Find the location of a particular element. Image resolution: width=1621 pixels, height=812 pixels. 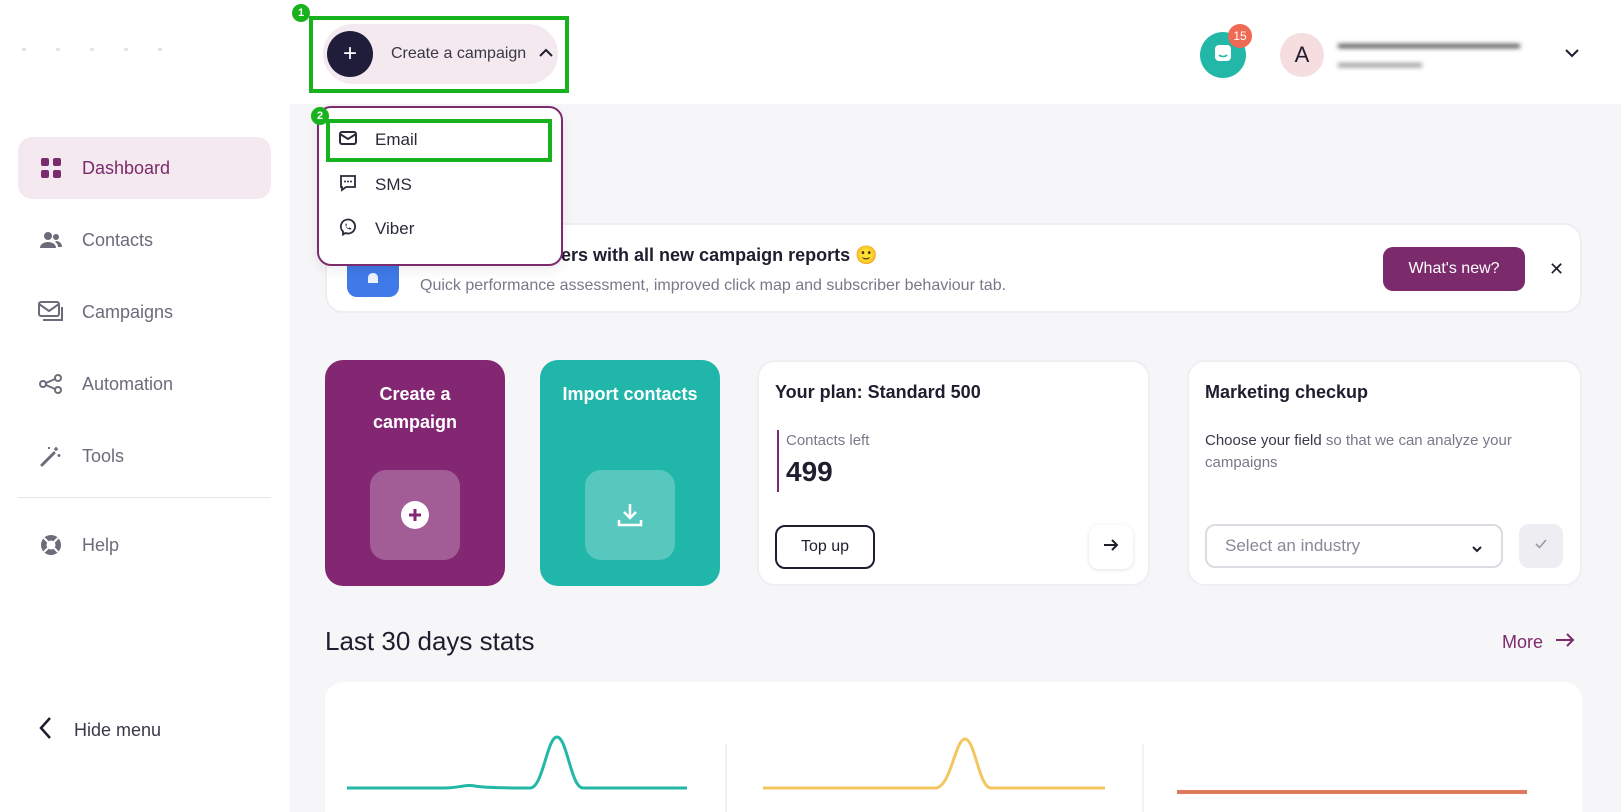

create-campaign-label: Create a campaign is located at coordinates (459, 53).